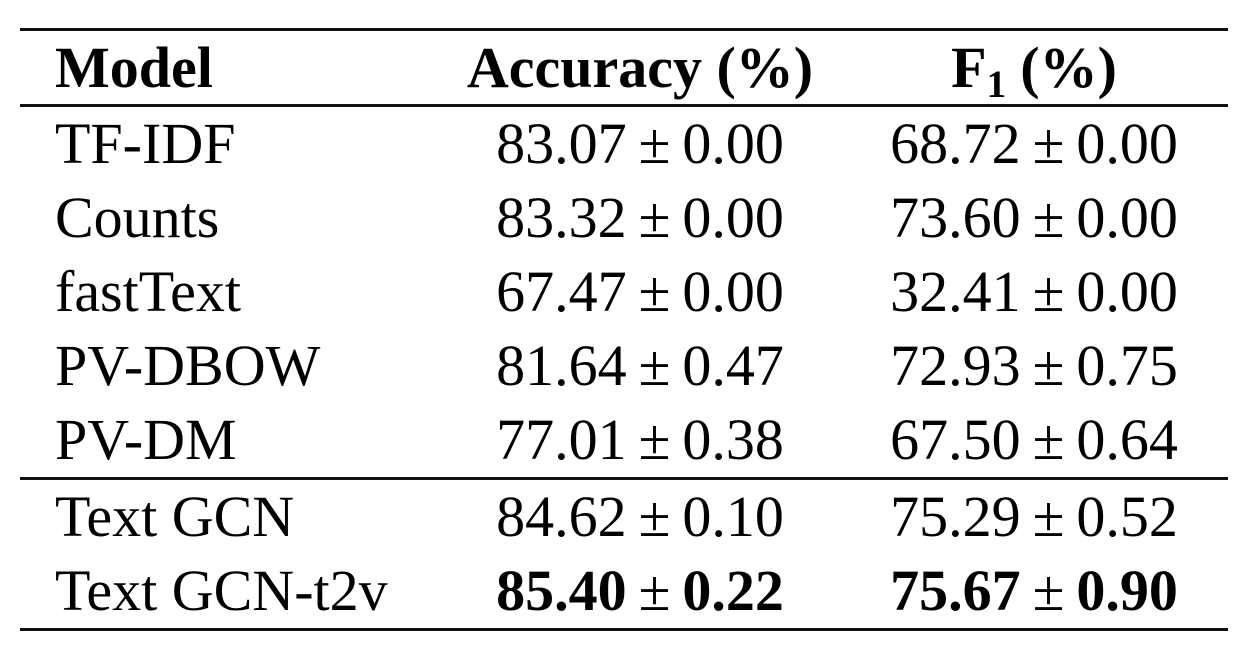  What do you see at coordinates (145, 143) in the screenshot?
I see `model-cell: TF-IDF` at bounding box center [145, 143].